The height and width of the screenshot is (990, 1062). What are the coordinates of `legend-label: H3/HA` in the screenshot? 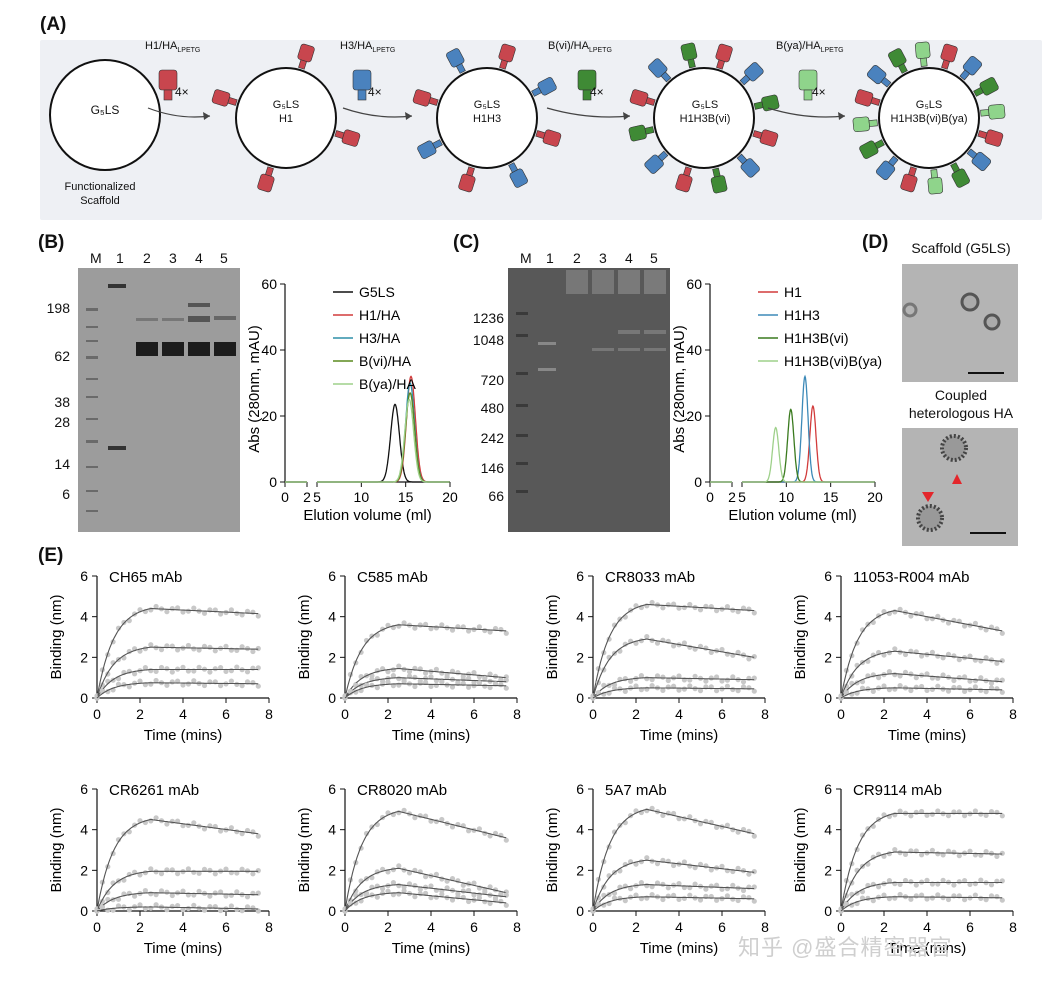 It's located at (380, 338).